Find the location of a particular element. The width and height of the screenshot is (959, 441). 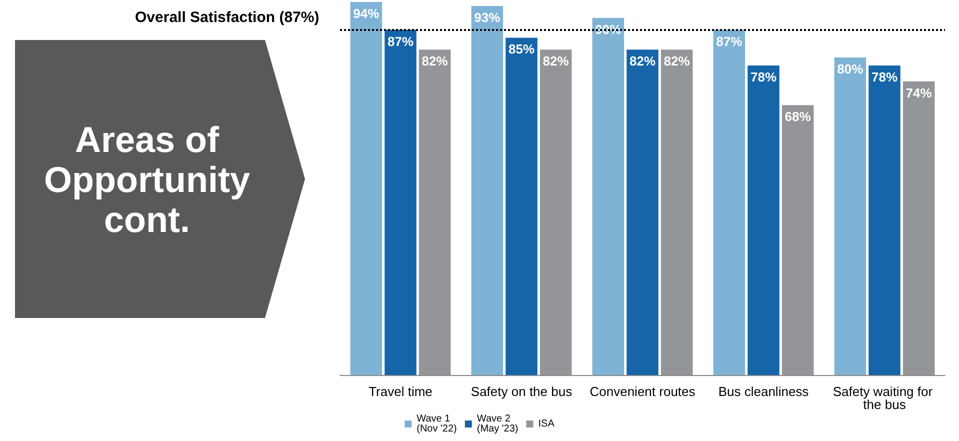

x-tick-label: Safety waiting for the bus is located at coordinates (884, 398).